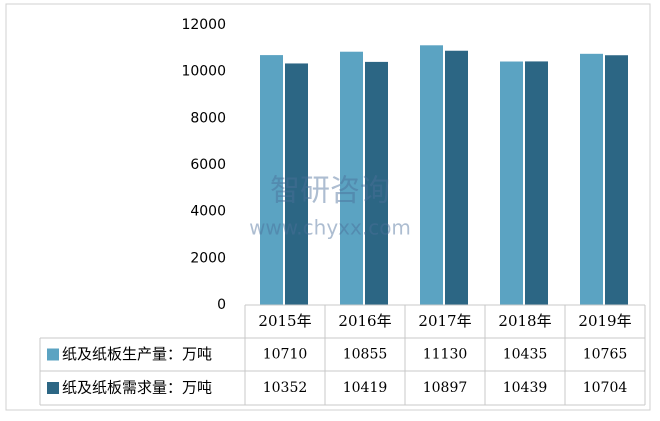 Image resolution: width=660 pixels, height=421 pixels. I want to click on table-value: 10439, so click(525, 388).